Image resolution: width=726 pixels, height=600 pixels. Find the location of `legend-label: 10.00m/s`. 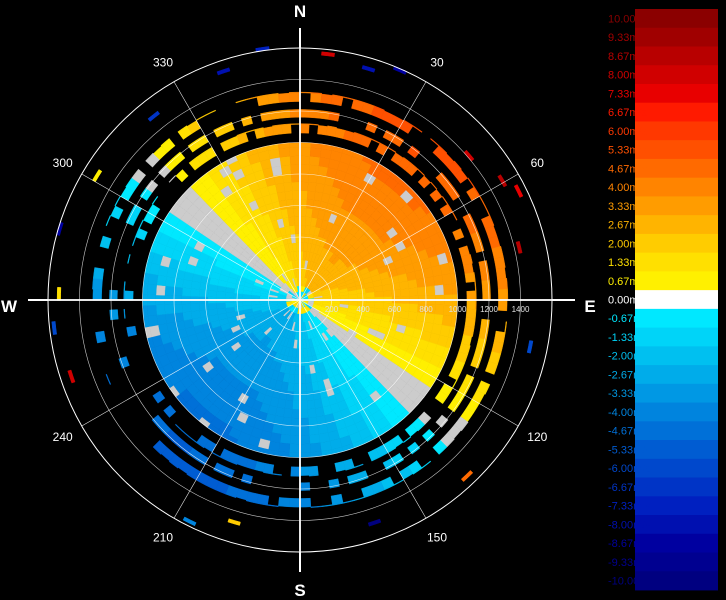

legend-label: 10.00m/s is located at coordinates (631, 19).